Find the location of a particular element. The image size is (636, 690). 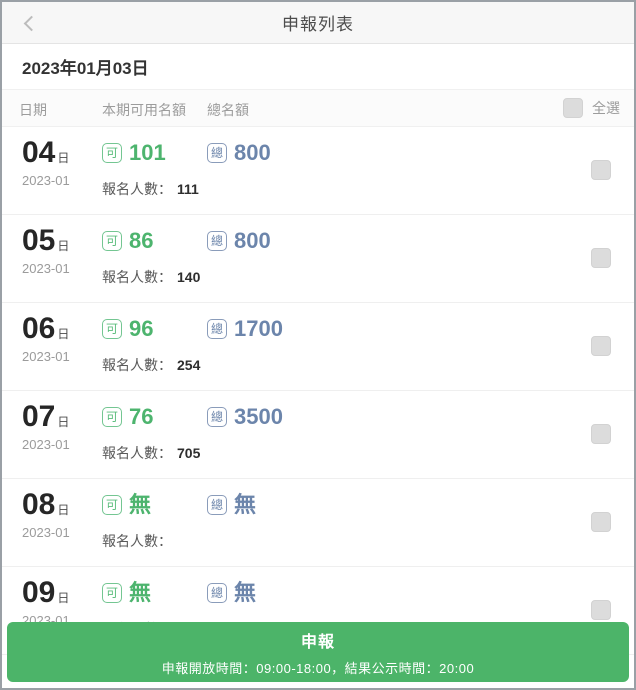

applicants-line: 報名人數： 111 is located at coordinates (150, 189).